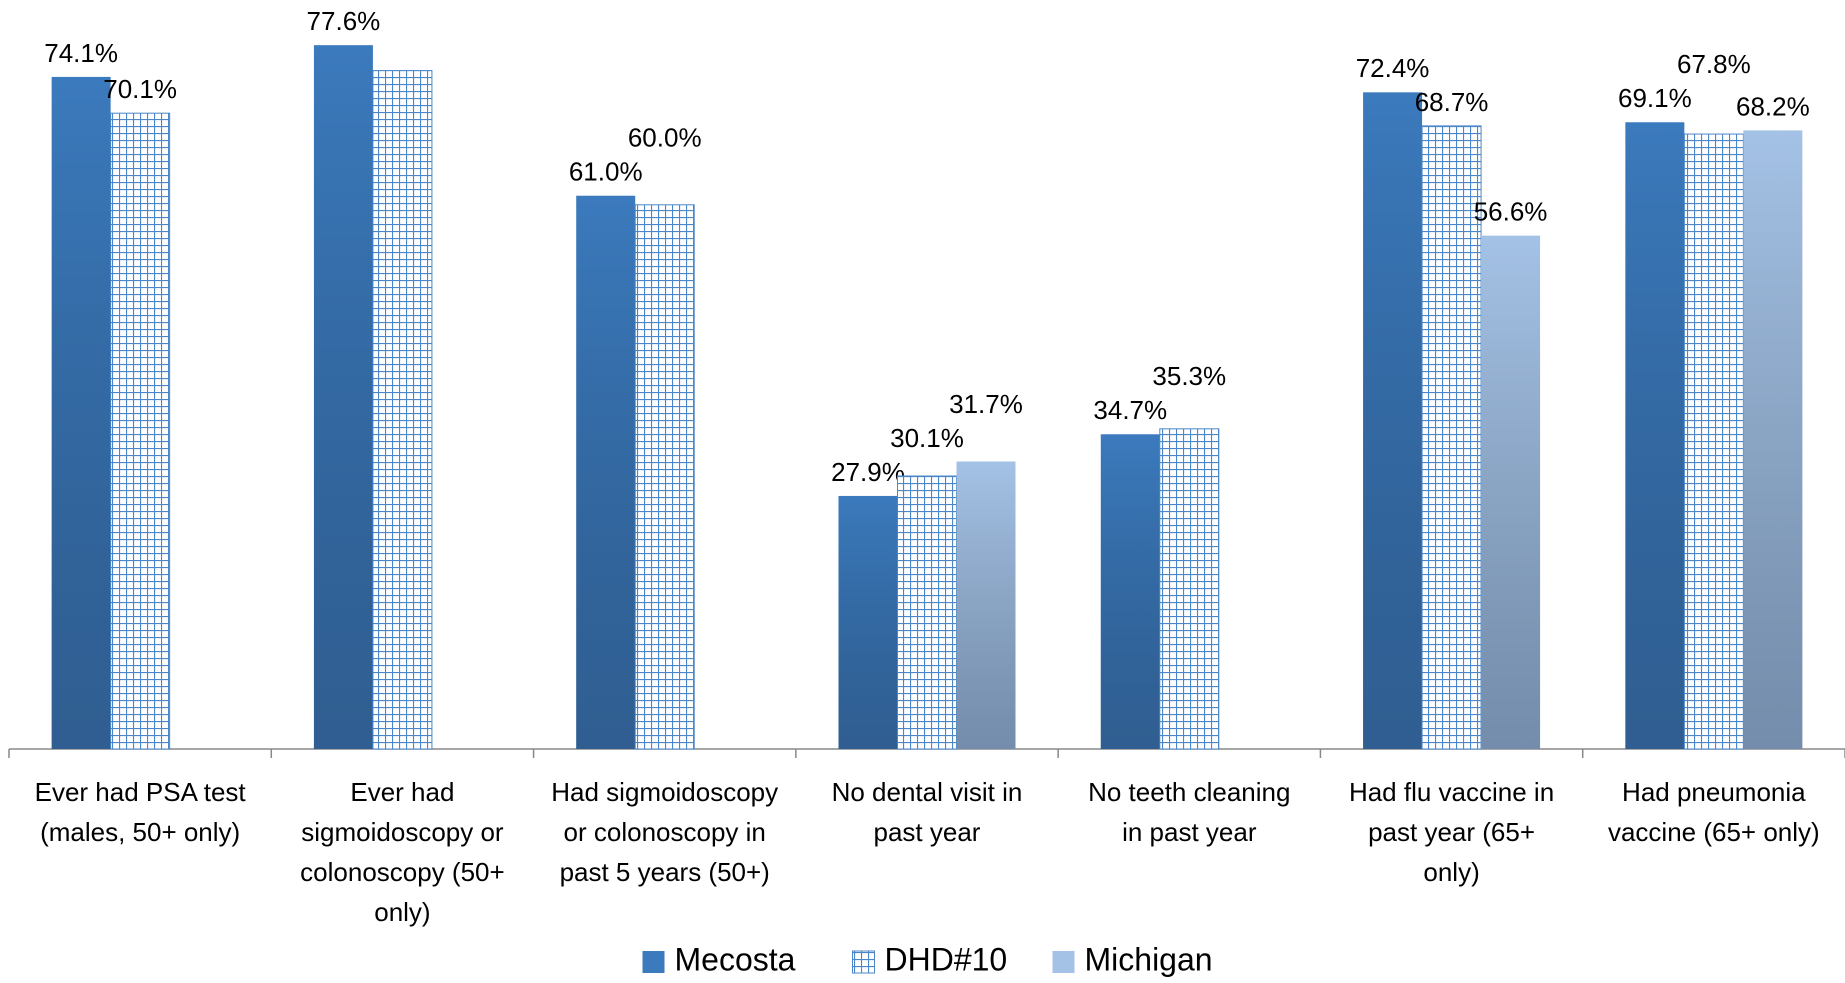 This screenshot has width=1845, height=983. I want to click on x-tick-label: No dental visit in past year, so click(927, 812).